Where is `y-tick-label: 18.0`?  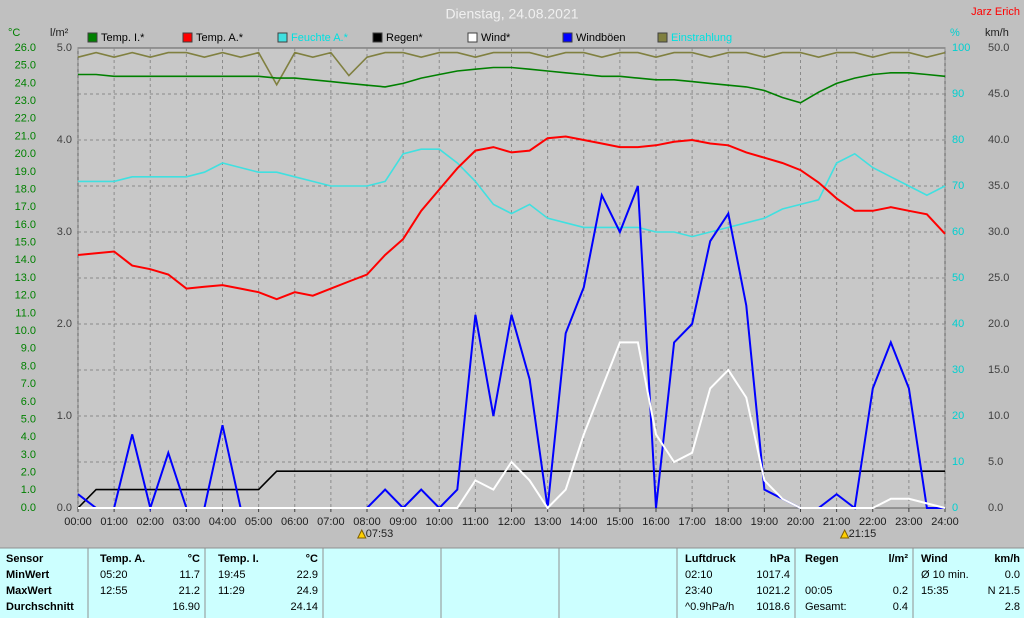
y-tick-label: 18.0 is located at coordinates (25, 189).